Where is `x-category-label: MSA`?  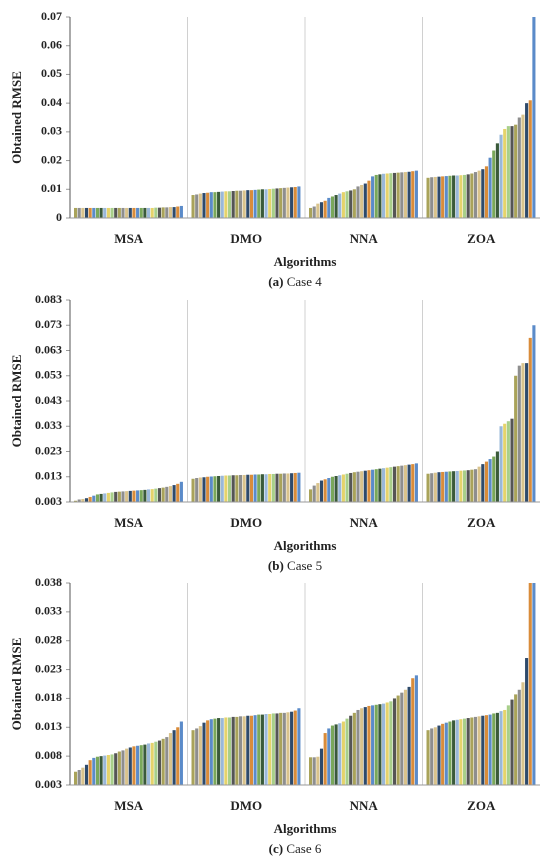 x-category-label: MSA is located at coordinates (129, 522).